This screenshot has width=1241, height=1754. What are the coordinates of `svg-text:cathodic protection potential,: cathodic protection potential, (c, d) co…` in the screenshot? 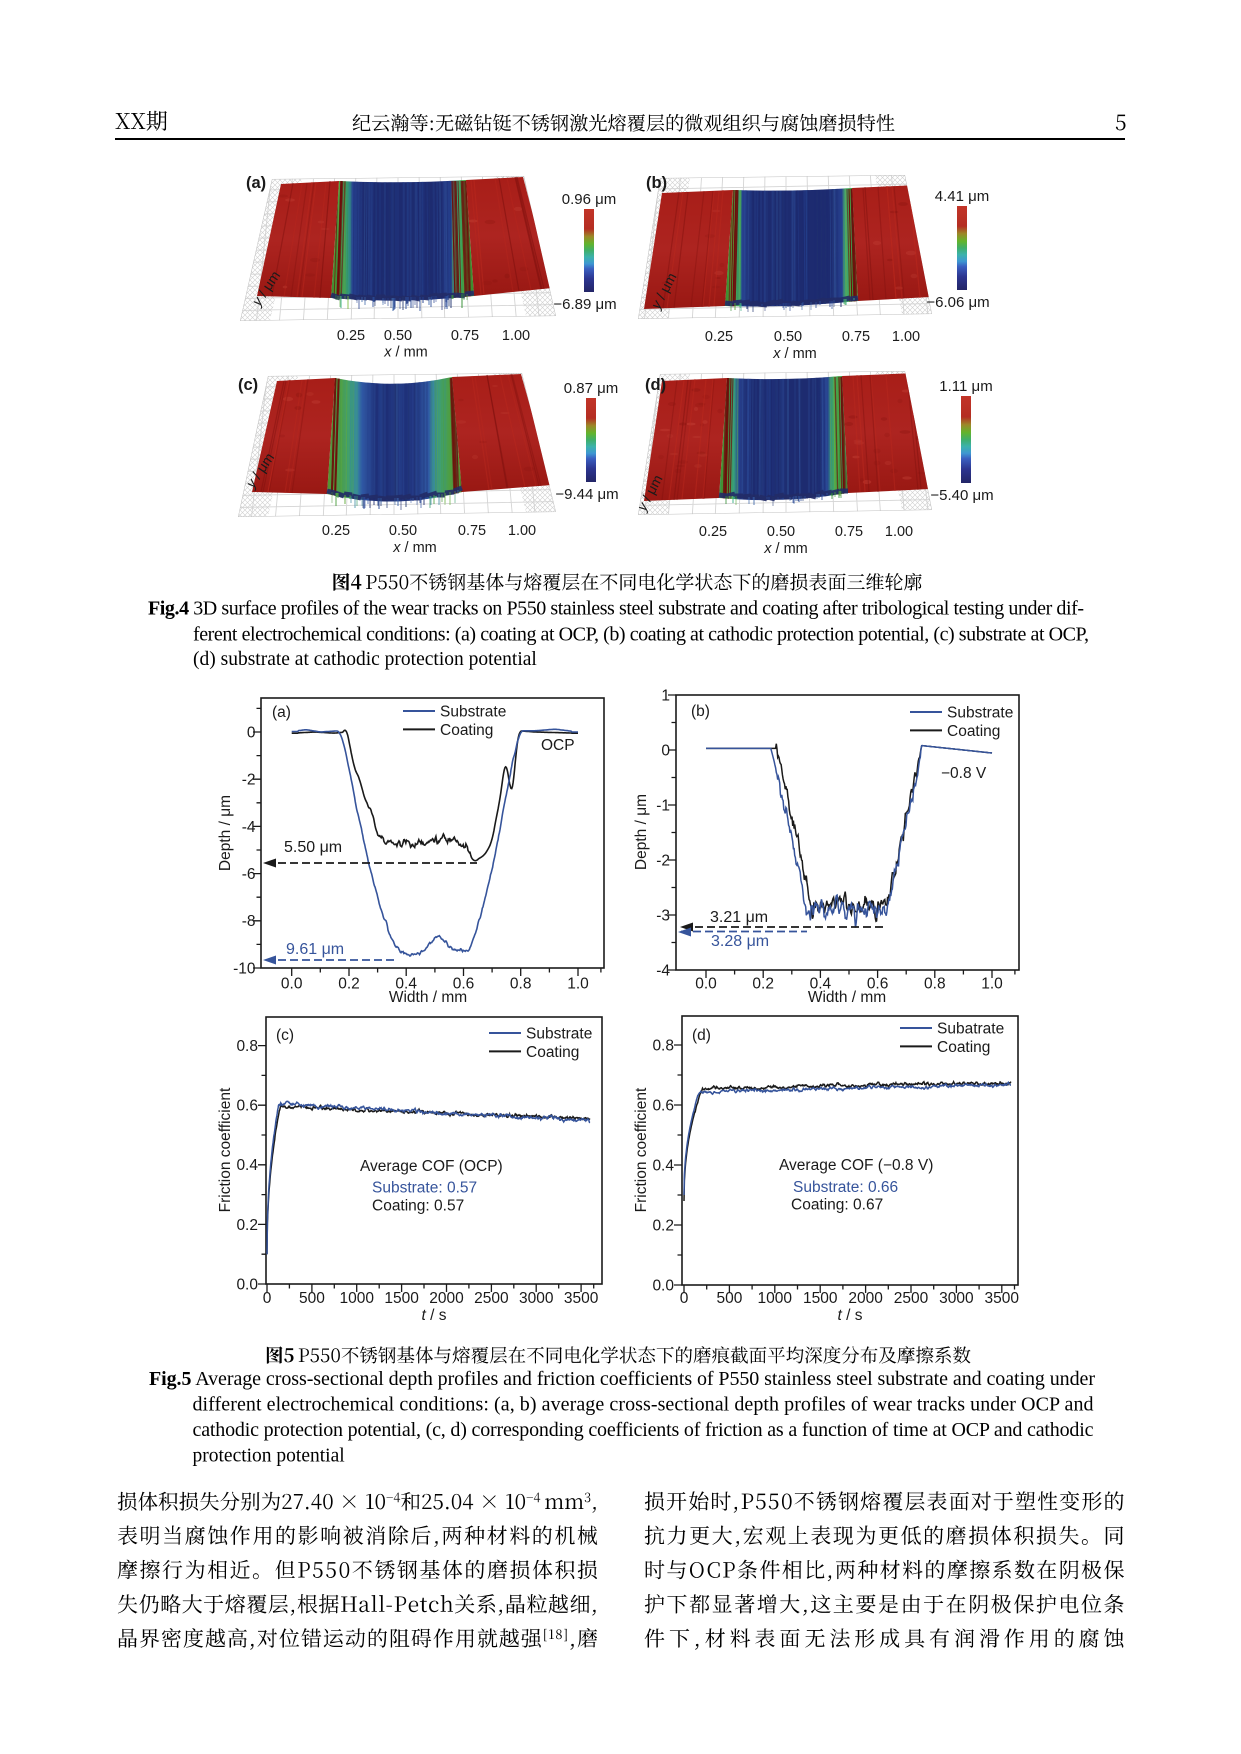 It's located at (643, 1430).